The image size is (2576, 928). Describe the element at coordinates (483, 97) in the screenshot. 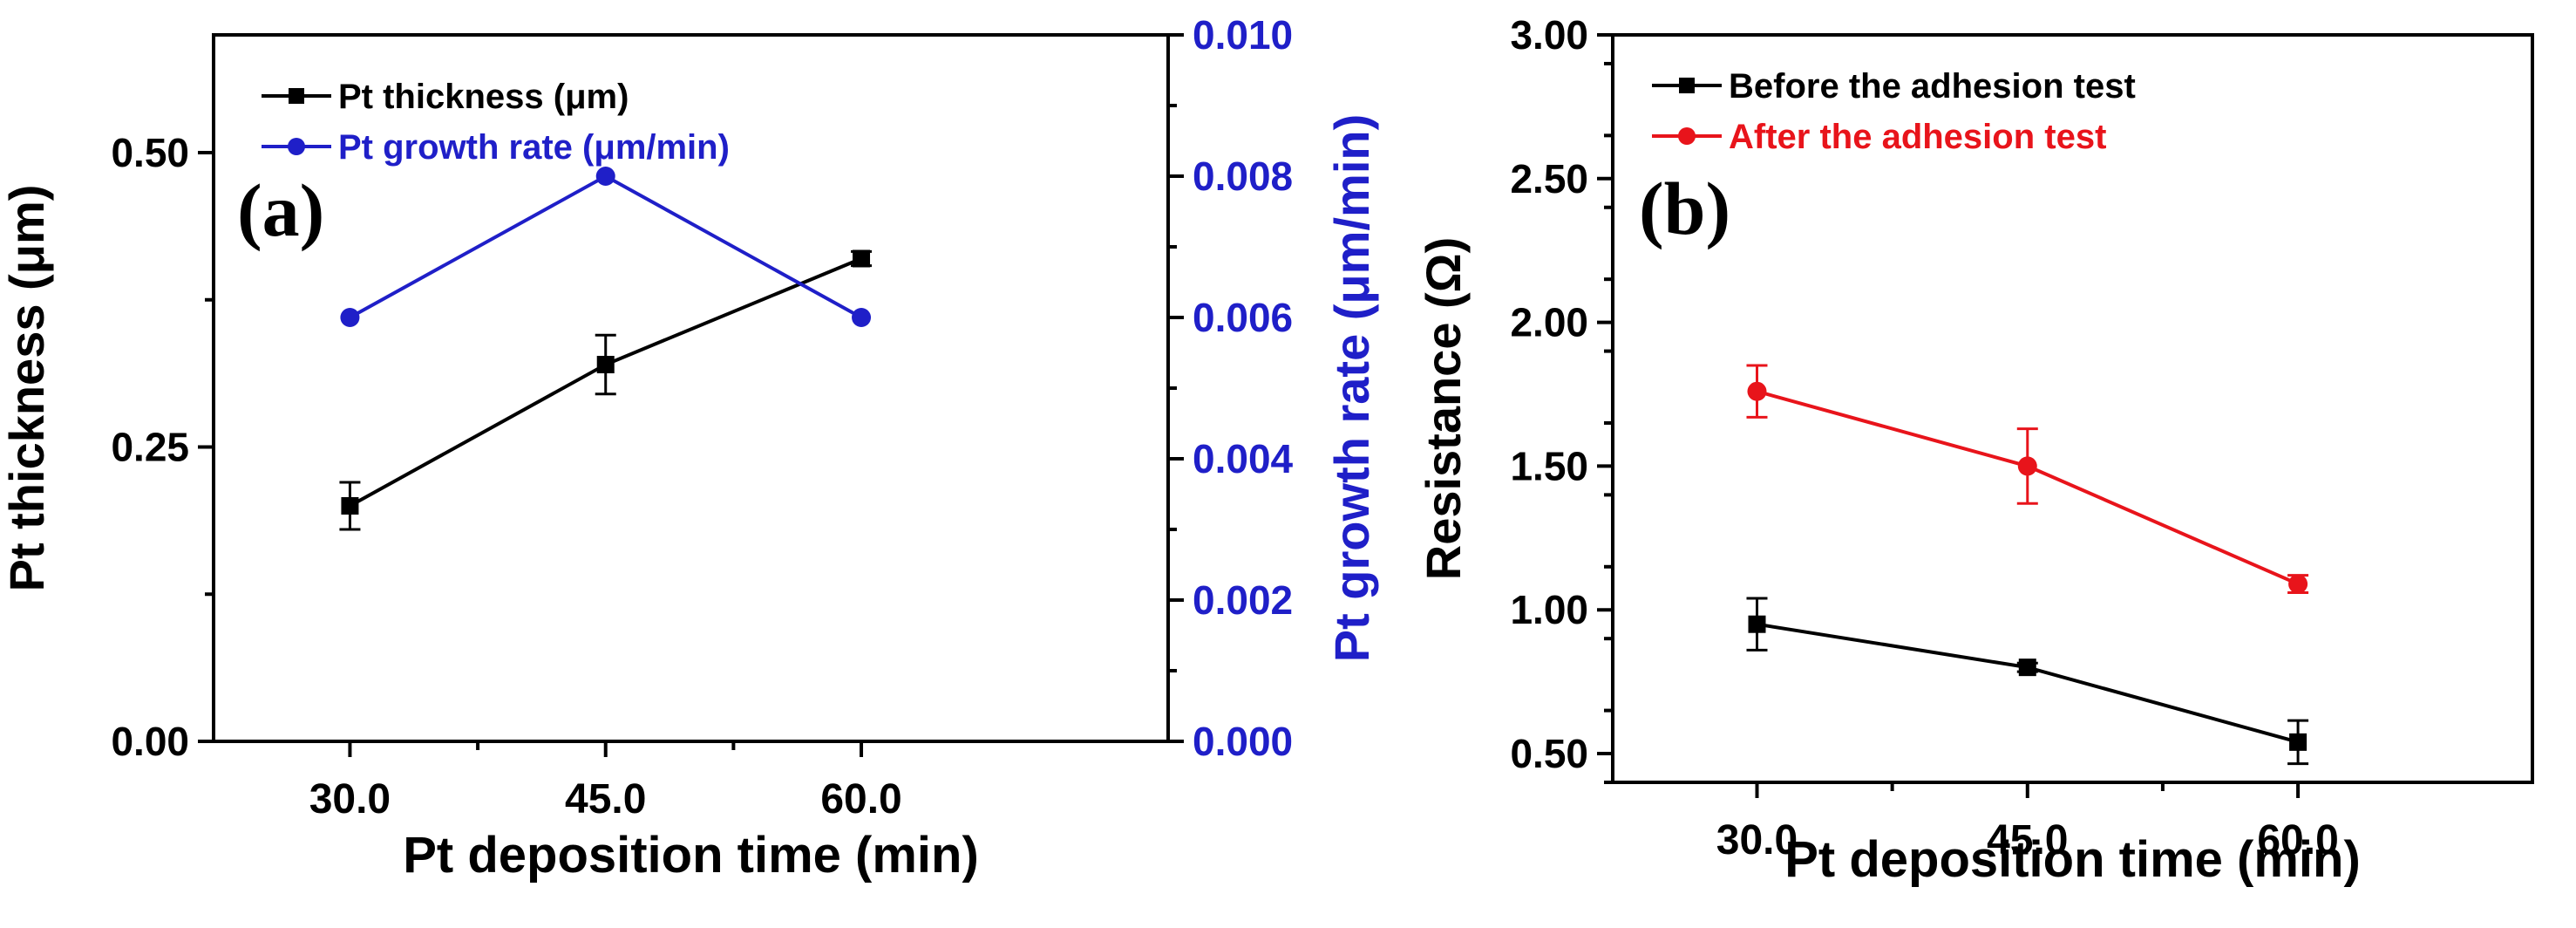

I see `legend-label: Pt thickness (μm)` at that location.